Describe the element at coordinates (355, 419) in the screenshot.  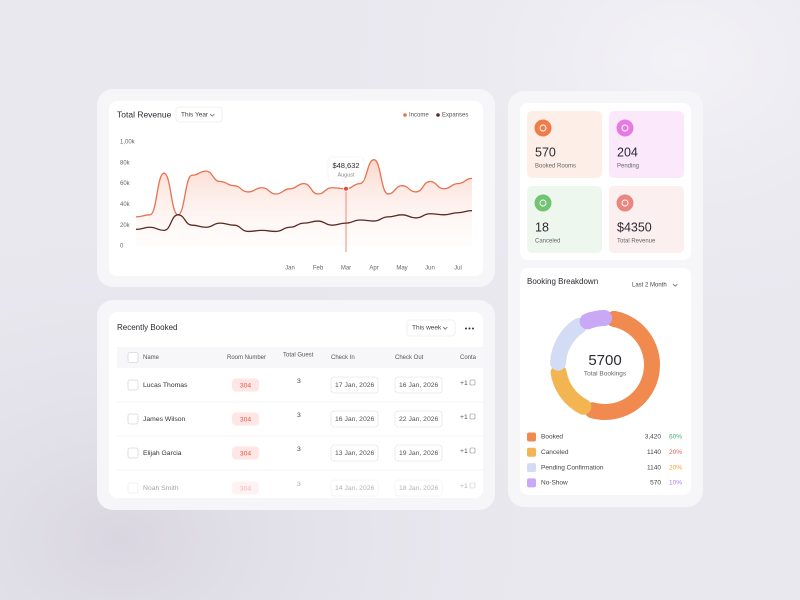
I see `check-in: 16 Jan, 2026` at that location.